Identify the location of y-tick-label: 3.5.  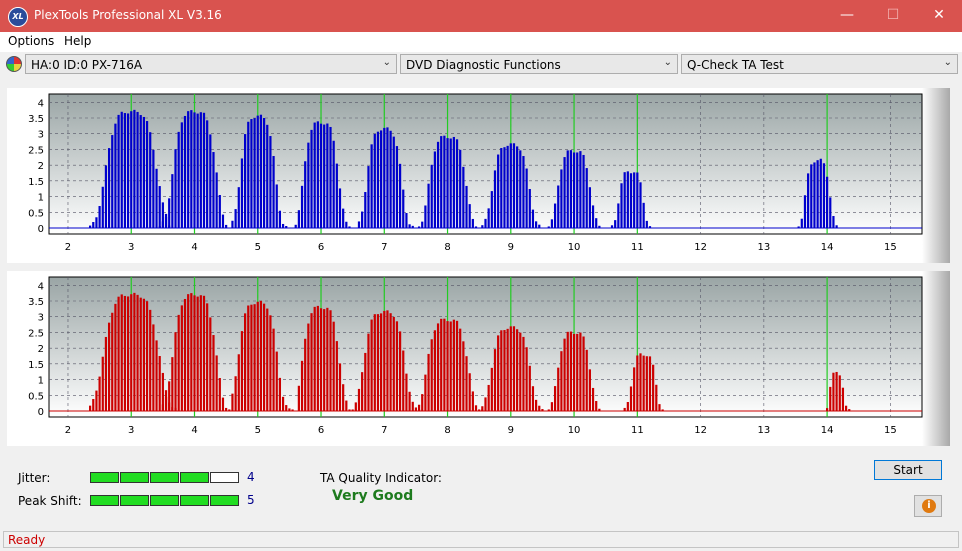
(36, 302).